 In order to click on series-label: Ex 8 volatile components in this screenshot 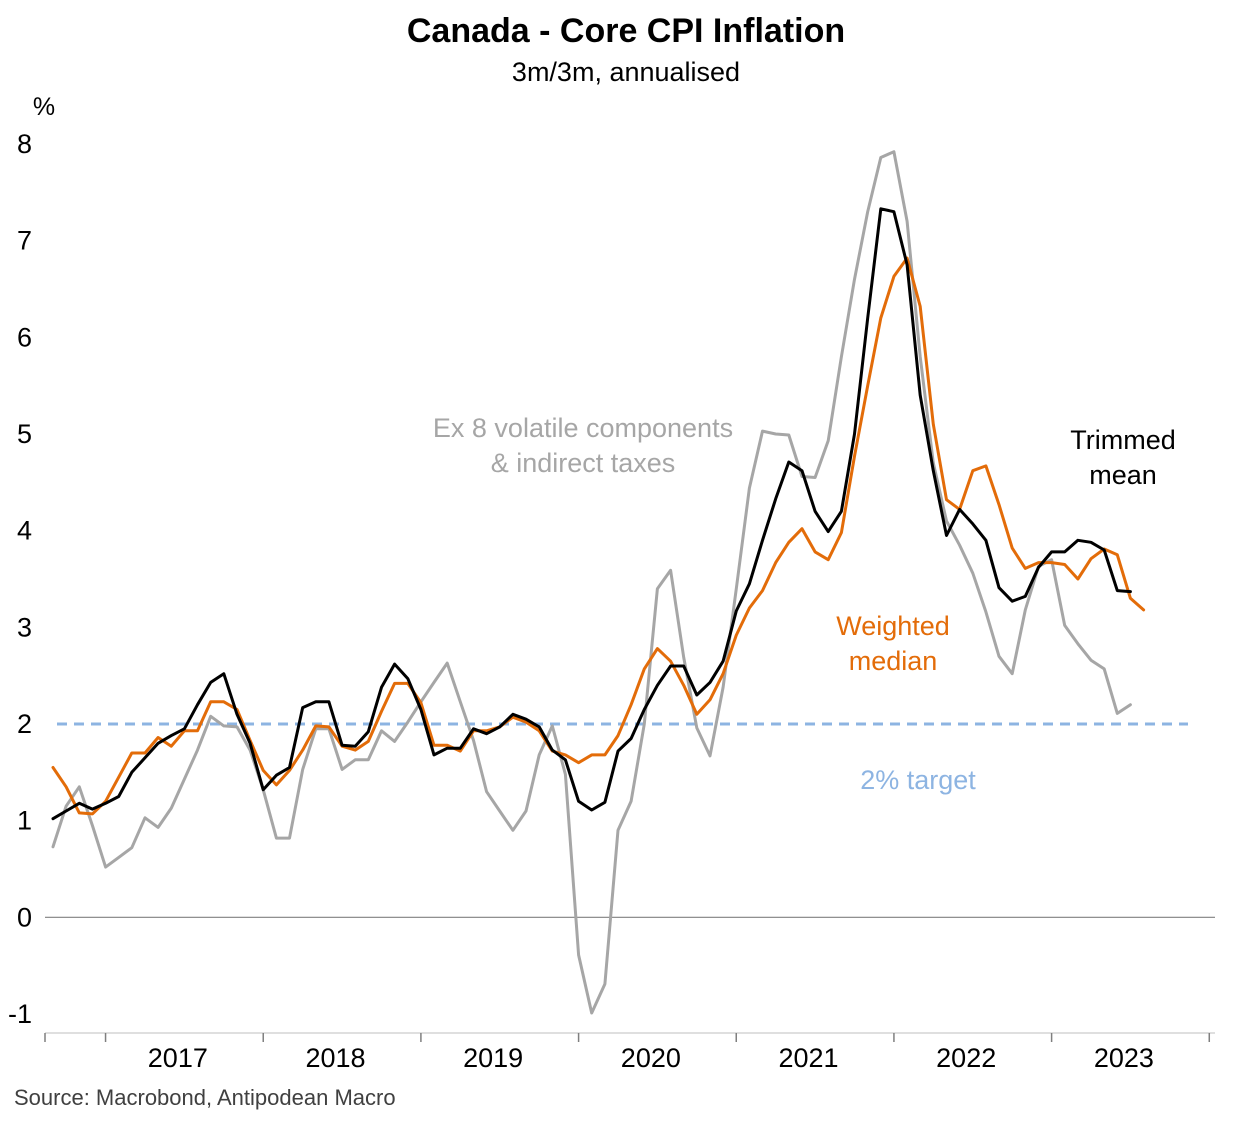, I will do `click(583, 428)`.